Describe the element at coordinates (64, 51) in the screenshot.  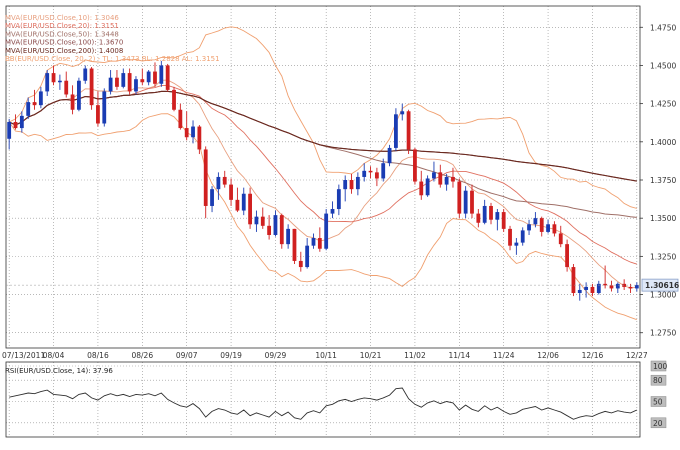
I see `legend-entry: MVA(EUR/USD.Close,200): 1.4008` at that location.